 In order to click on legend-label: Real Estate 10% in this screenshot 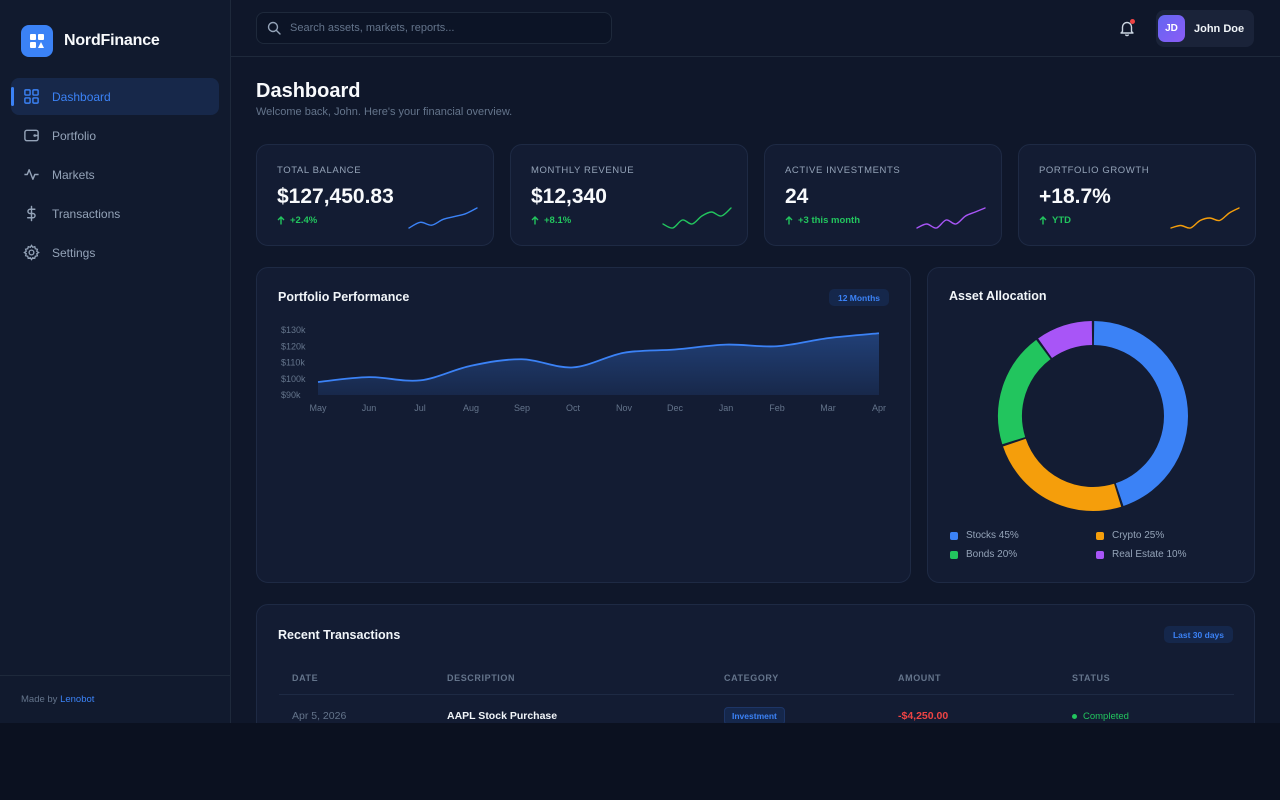, I will do `click(1149, 554)`.